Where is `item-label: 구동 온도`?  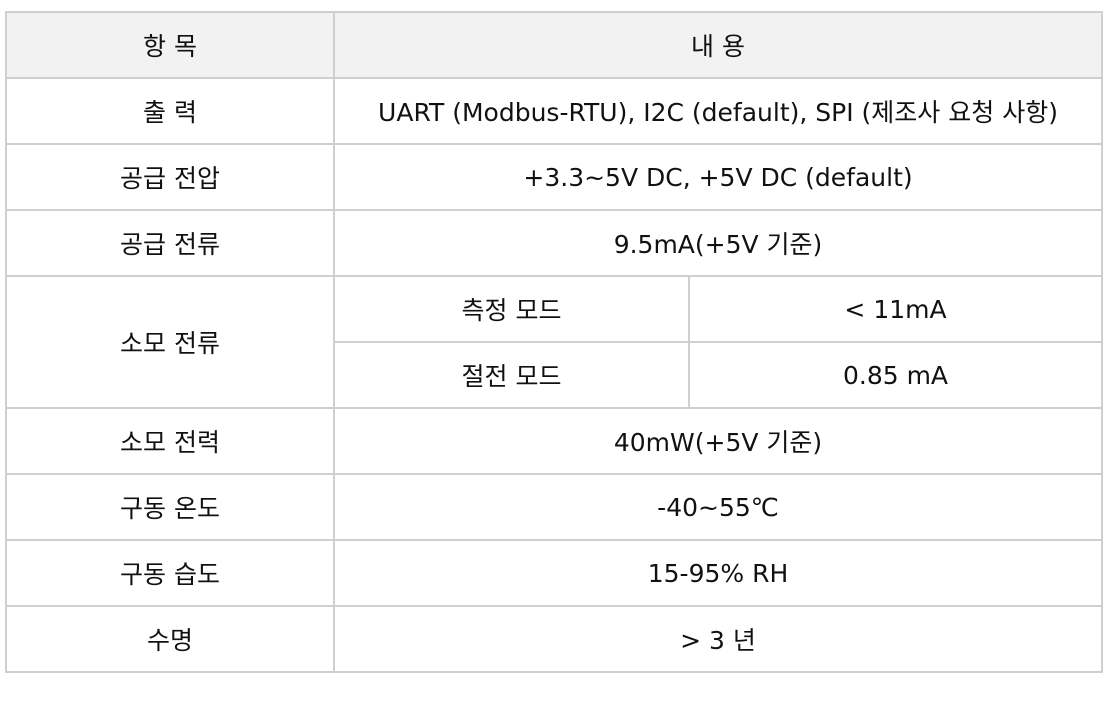
item-label: 구동 온도 is located at coordinates (170, 507).